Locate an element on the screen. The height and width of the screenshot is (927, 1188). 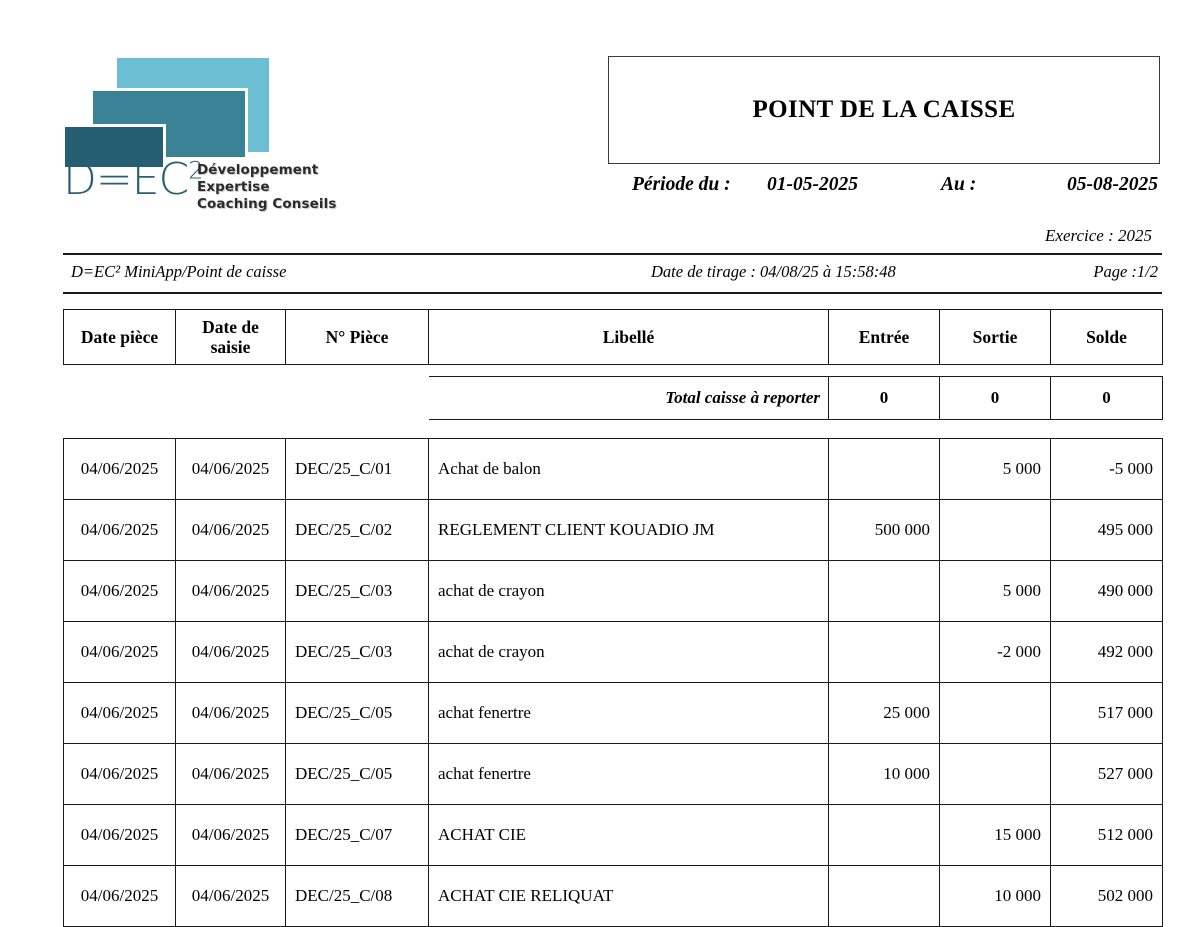
cell-entree: 10 000 is located at coordinates (884, 774).